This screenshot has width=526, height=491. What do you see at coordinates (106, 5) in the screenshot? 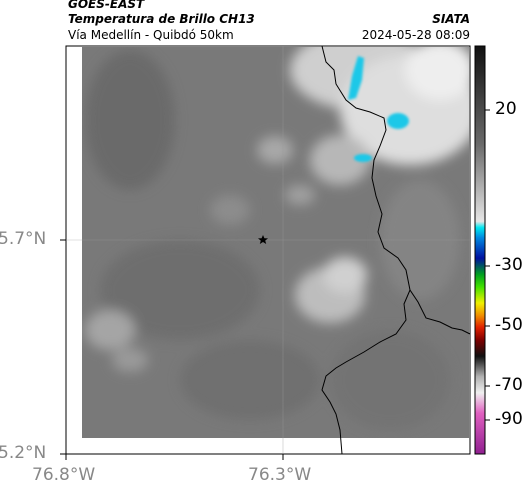
I see `satellite-title: GOES-EAST` at bounding box center [106, 5].